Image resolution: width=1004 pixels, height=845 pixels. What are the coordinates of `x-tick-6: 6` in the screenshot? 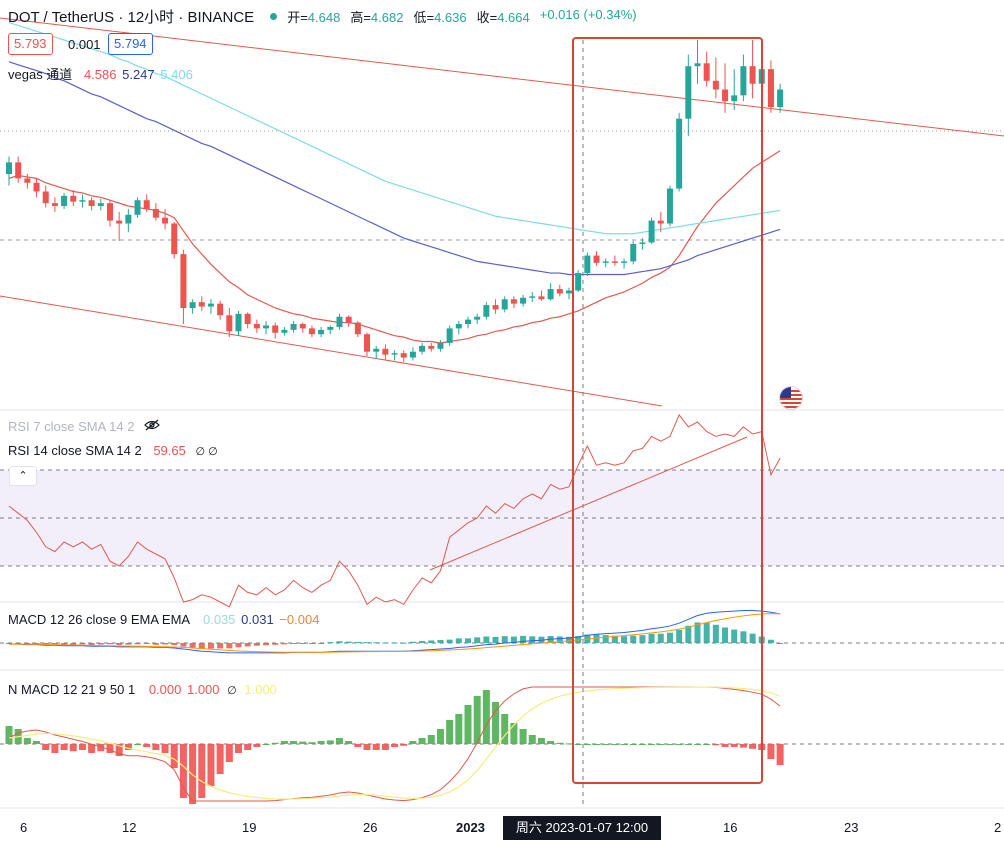 It's located at (24, 827).